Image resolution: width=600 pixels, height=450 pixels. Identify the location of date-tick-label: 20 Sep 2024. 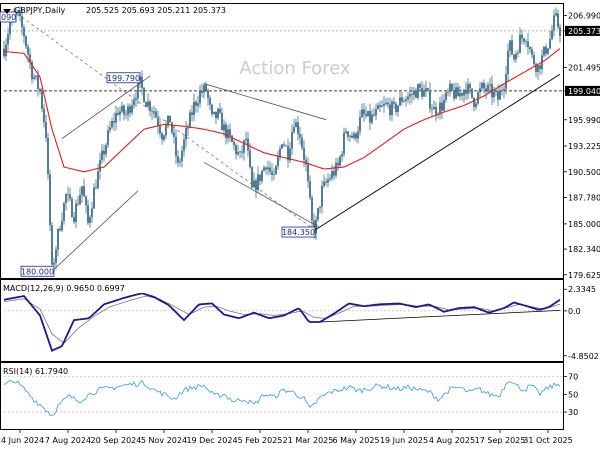
(116, 440).